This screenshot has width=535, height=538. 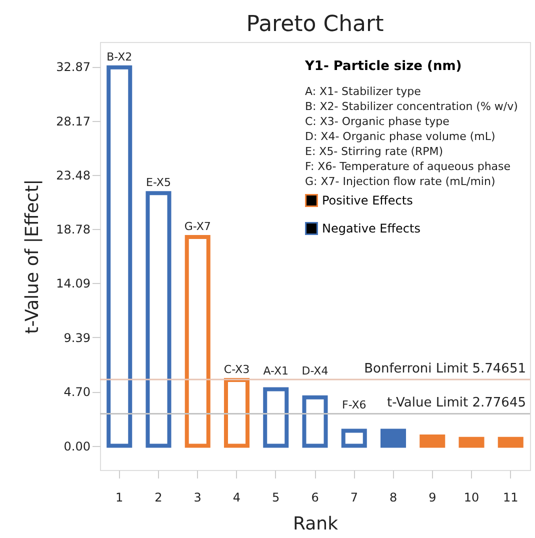 What do you see at coordinates (197, 226) in the screenshot?
I see `data-label: G-X7` at bounding box center [197, 226].